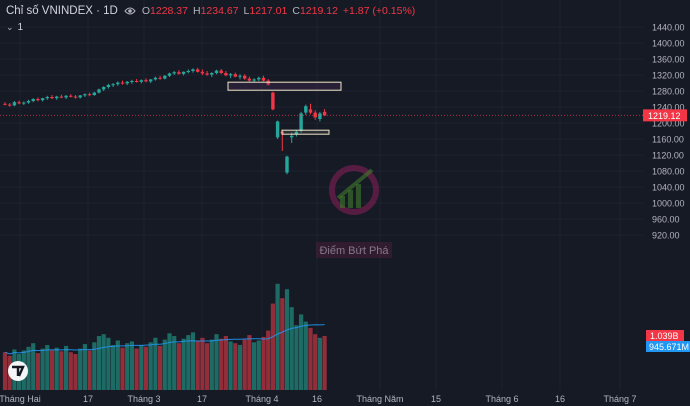 This screenshot has height=406, width=690. What do you see at coordinates (668, 60) in the screenshot?
I see `price-tick-label: 1360.00` at bounding box center [668, 60].